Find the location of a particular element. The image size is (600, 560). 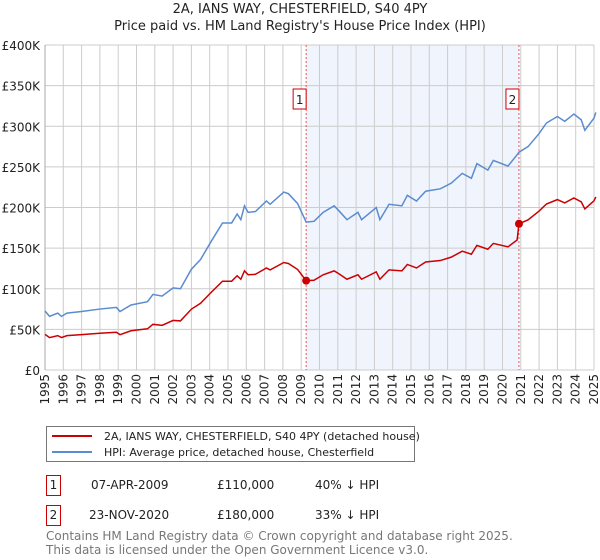

x-tick-label: 2000 is located at coordinates (137, 389).